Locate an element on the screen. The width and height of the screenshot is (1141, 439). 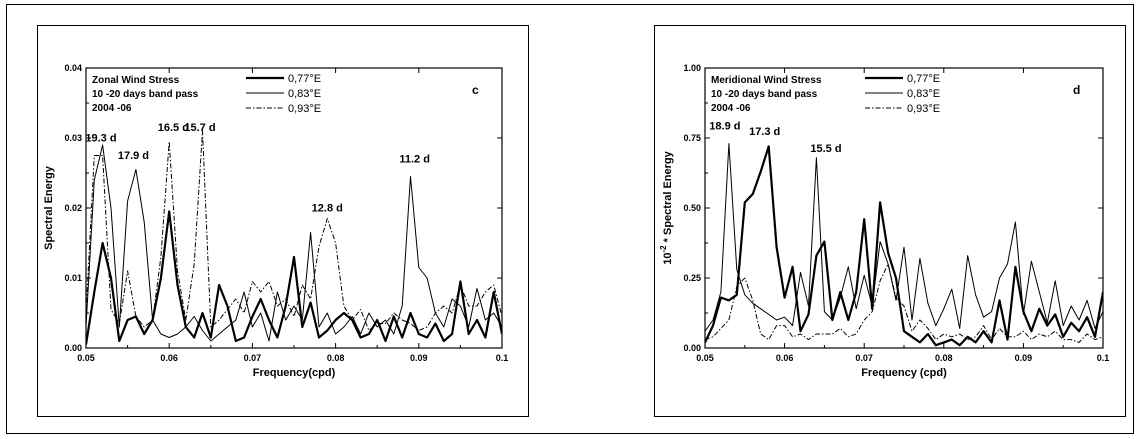
chart-c-peak-annotation: 12.8 d is located at coordinates (327, 209).